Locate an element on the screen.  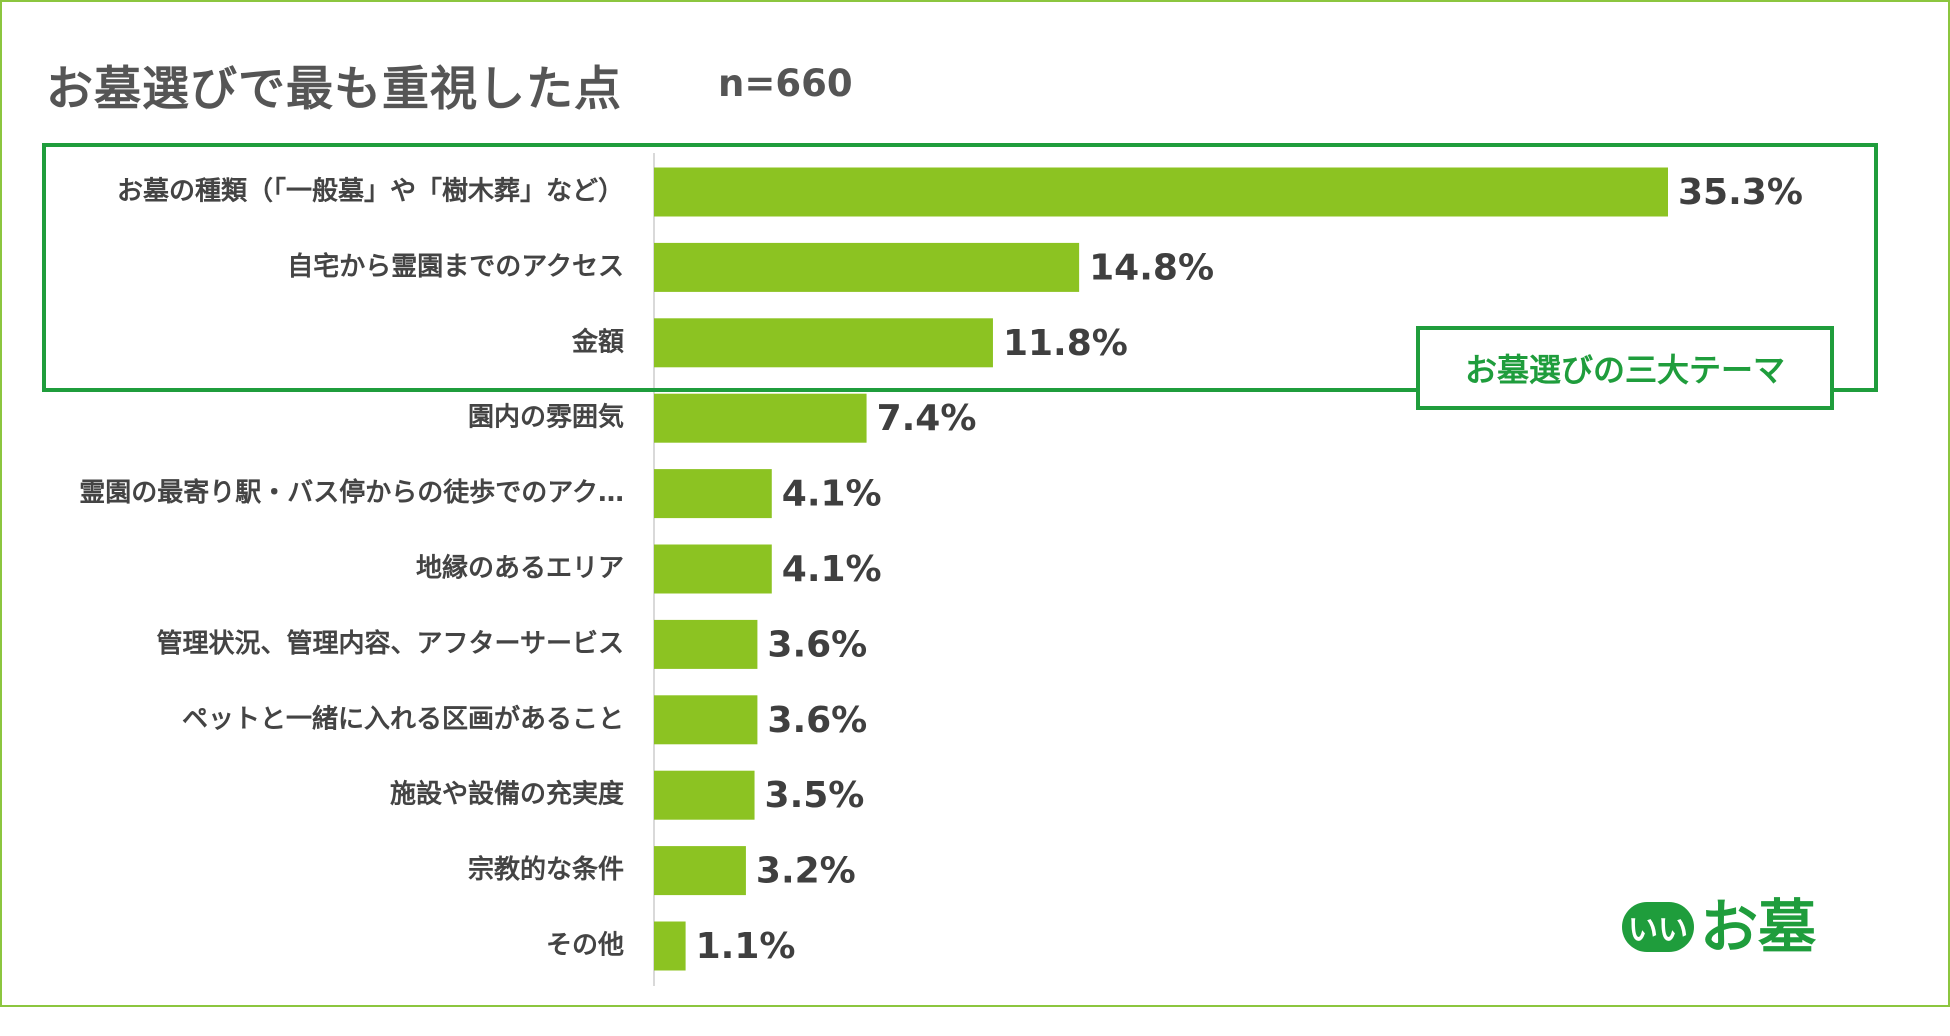
category-label: ペットと一緒に入れる区画があること is located at coordinates (403, 718).